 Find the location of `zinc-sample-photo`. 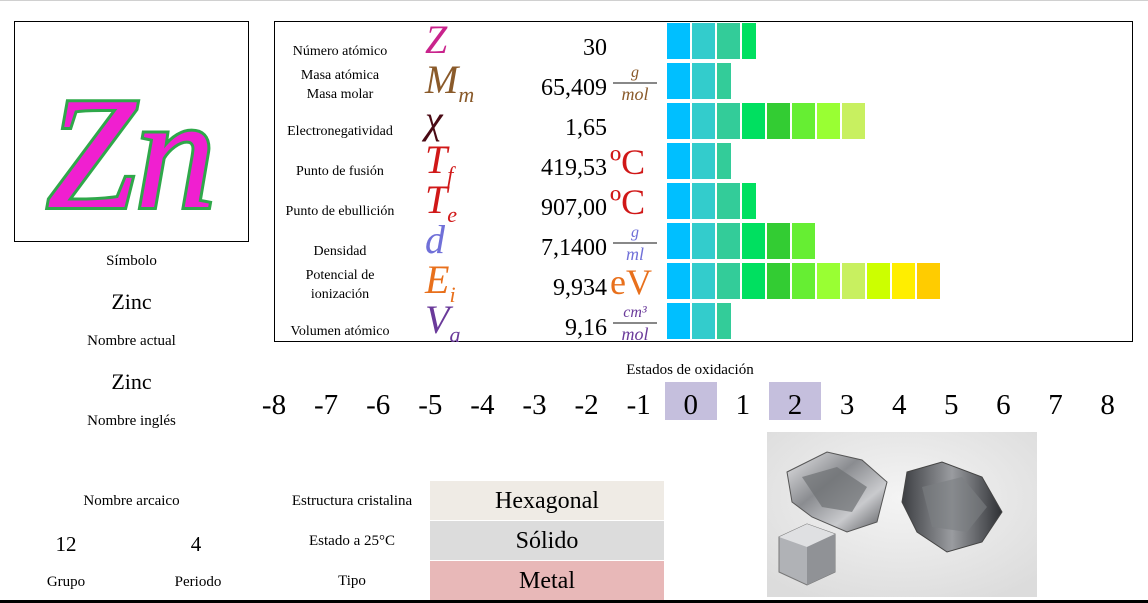

zinc-sample-photo is located at coordinates (902, 514).